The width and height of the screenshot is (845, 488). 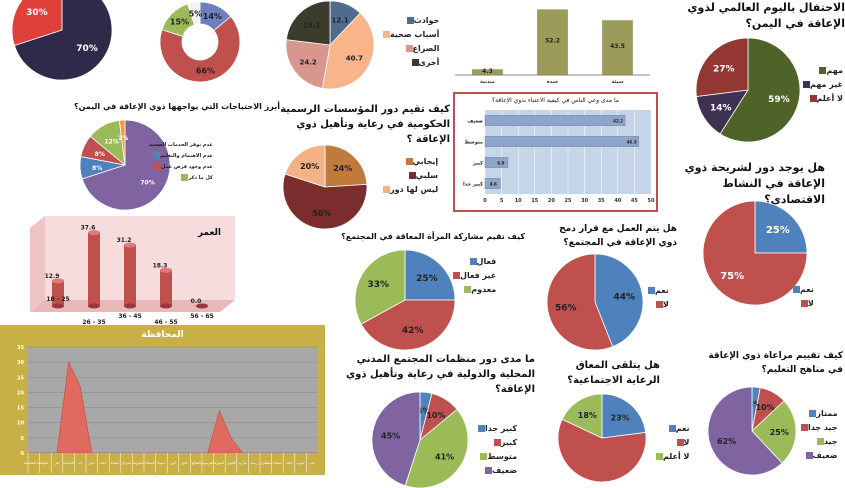 I want to click on chart-3-label-3: 23.1, so click(x=311, y=26).